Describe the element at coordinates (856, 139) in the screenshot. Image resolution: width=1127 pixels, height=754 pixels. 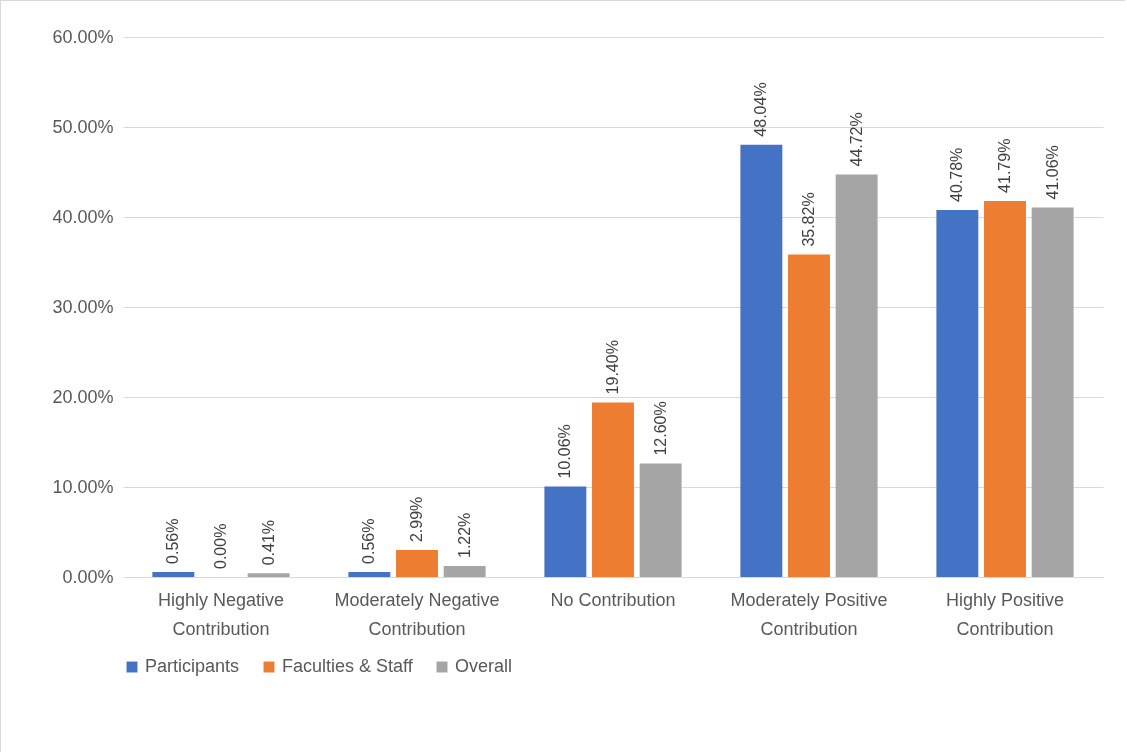
I see `data-label: 44.72%` at that location.